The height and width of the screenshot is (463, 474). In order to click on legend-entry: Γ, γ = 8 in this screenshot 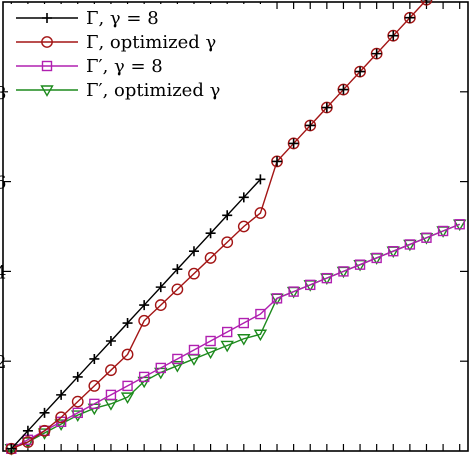, I will do `click(87, 18)`.